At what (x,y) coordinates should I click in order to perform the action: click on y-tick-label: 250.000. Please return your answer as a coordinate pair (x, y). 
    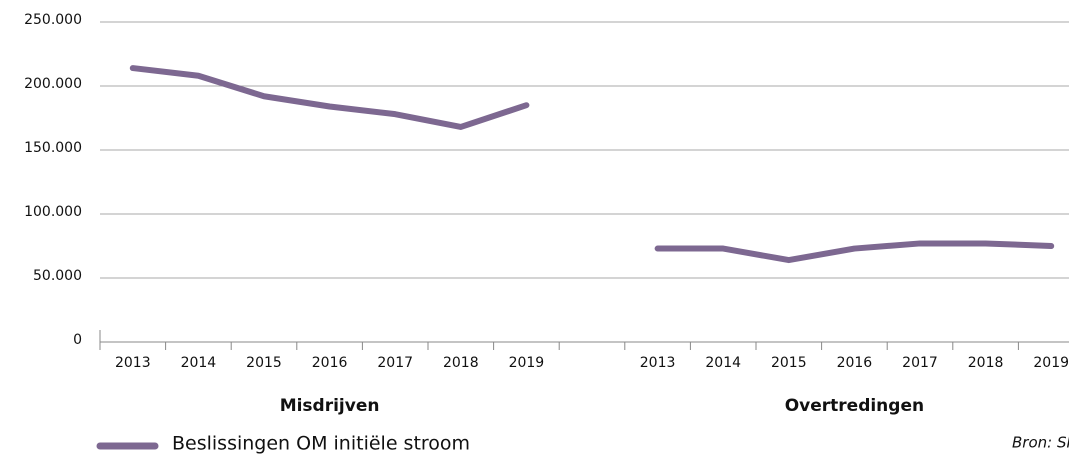
    Looking at the image, I should click on (53, 20).